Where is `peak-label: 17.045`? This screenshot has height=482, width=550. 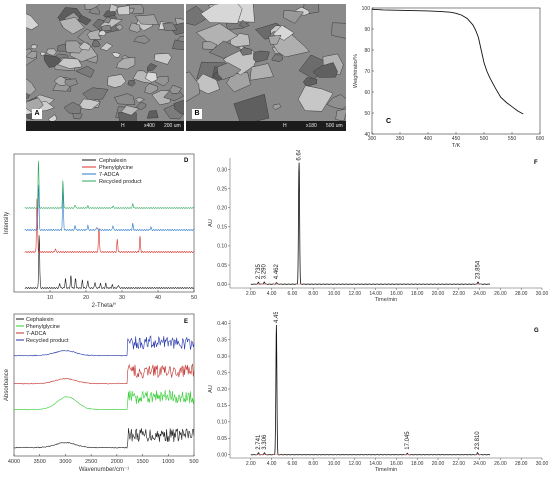 peak-label: 17.045 is located at coordinates (408, 440).